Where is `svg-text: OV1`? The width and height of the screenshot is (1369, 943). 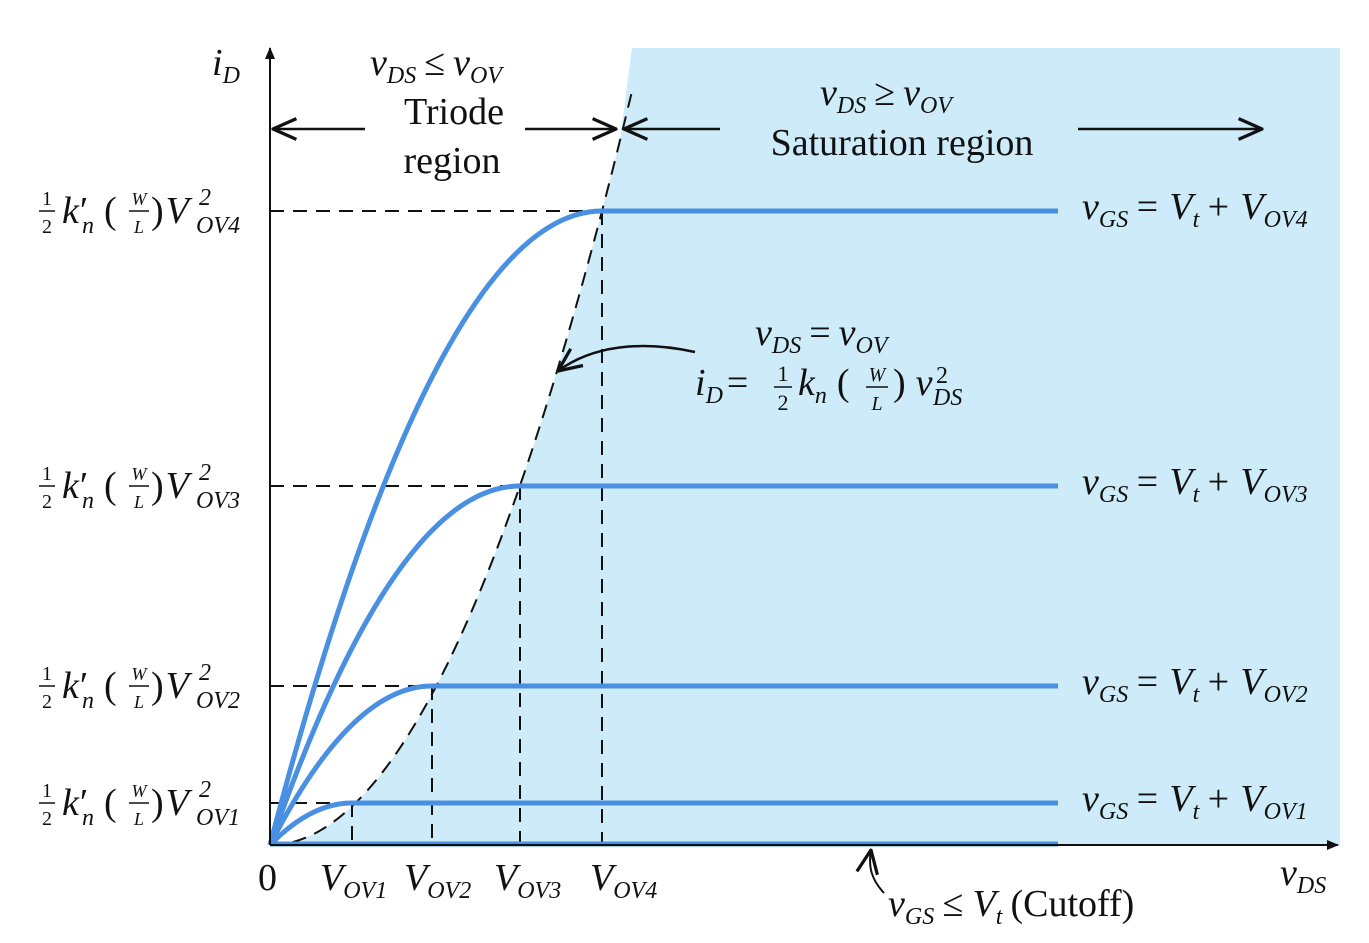 svg-text: OV1 is located at coordinates (218, 818).